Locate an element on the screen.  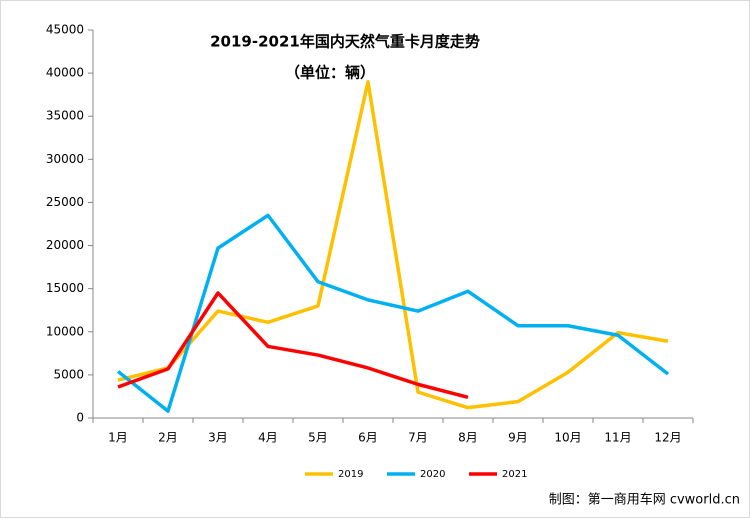
y-tick-label: 0 is located at coordinates (80, 418).